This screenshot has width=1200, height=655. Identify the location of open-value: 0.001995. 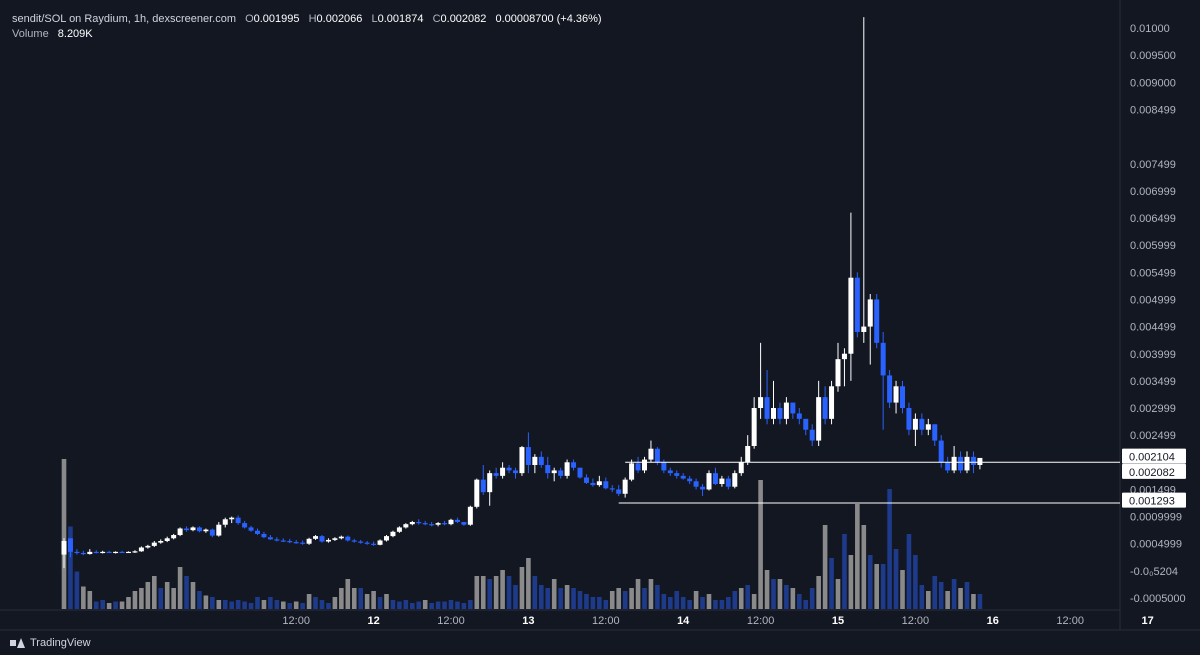
(276, 19).